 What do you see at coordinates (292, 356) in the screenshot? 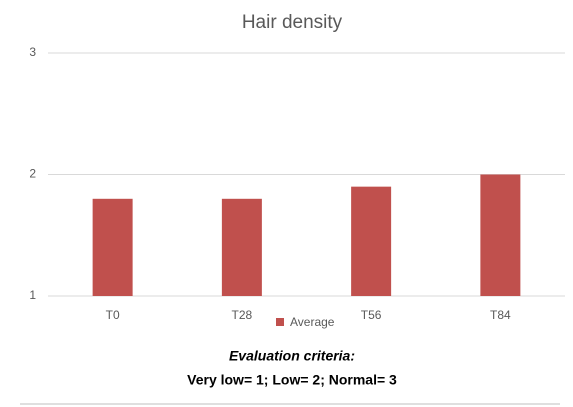
I see `annotation: Evaluation criteria:` at bounding box center [292, 356].